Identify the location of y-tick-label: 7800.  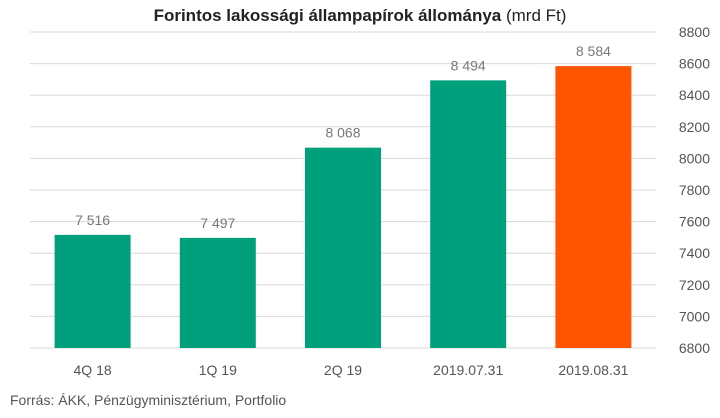
(694, 190).